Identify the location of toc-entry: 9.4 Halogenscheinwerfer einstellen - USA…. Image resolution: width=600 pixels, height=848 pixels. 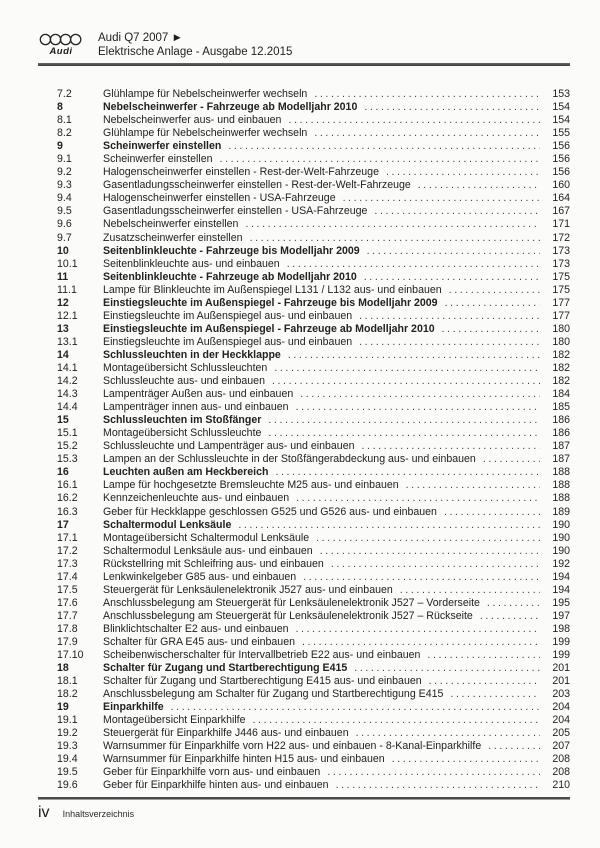
(304, 198).